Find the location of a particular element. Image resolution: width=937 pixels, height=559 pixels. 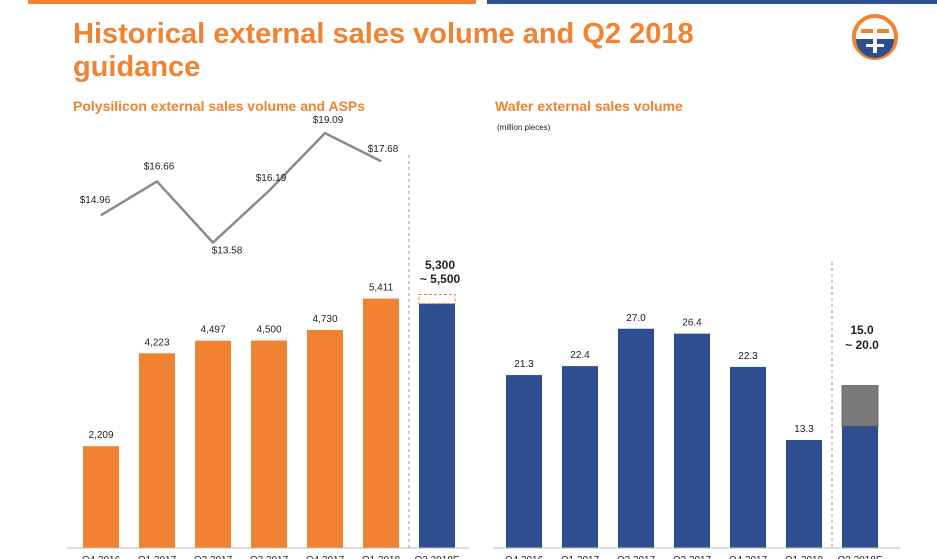

poly-category-label-3: Q2 2017 is located at coordinates (213, 557).